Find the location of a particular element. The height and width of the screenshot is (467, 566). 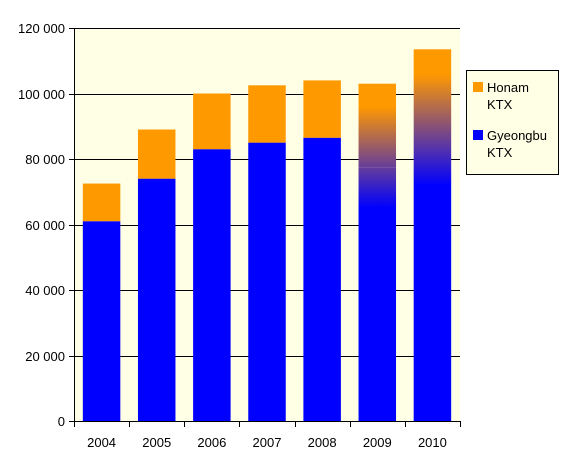

x-tick-label: 2005 is located at coordinates (156, 442).